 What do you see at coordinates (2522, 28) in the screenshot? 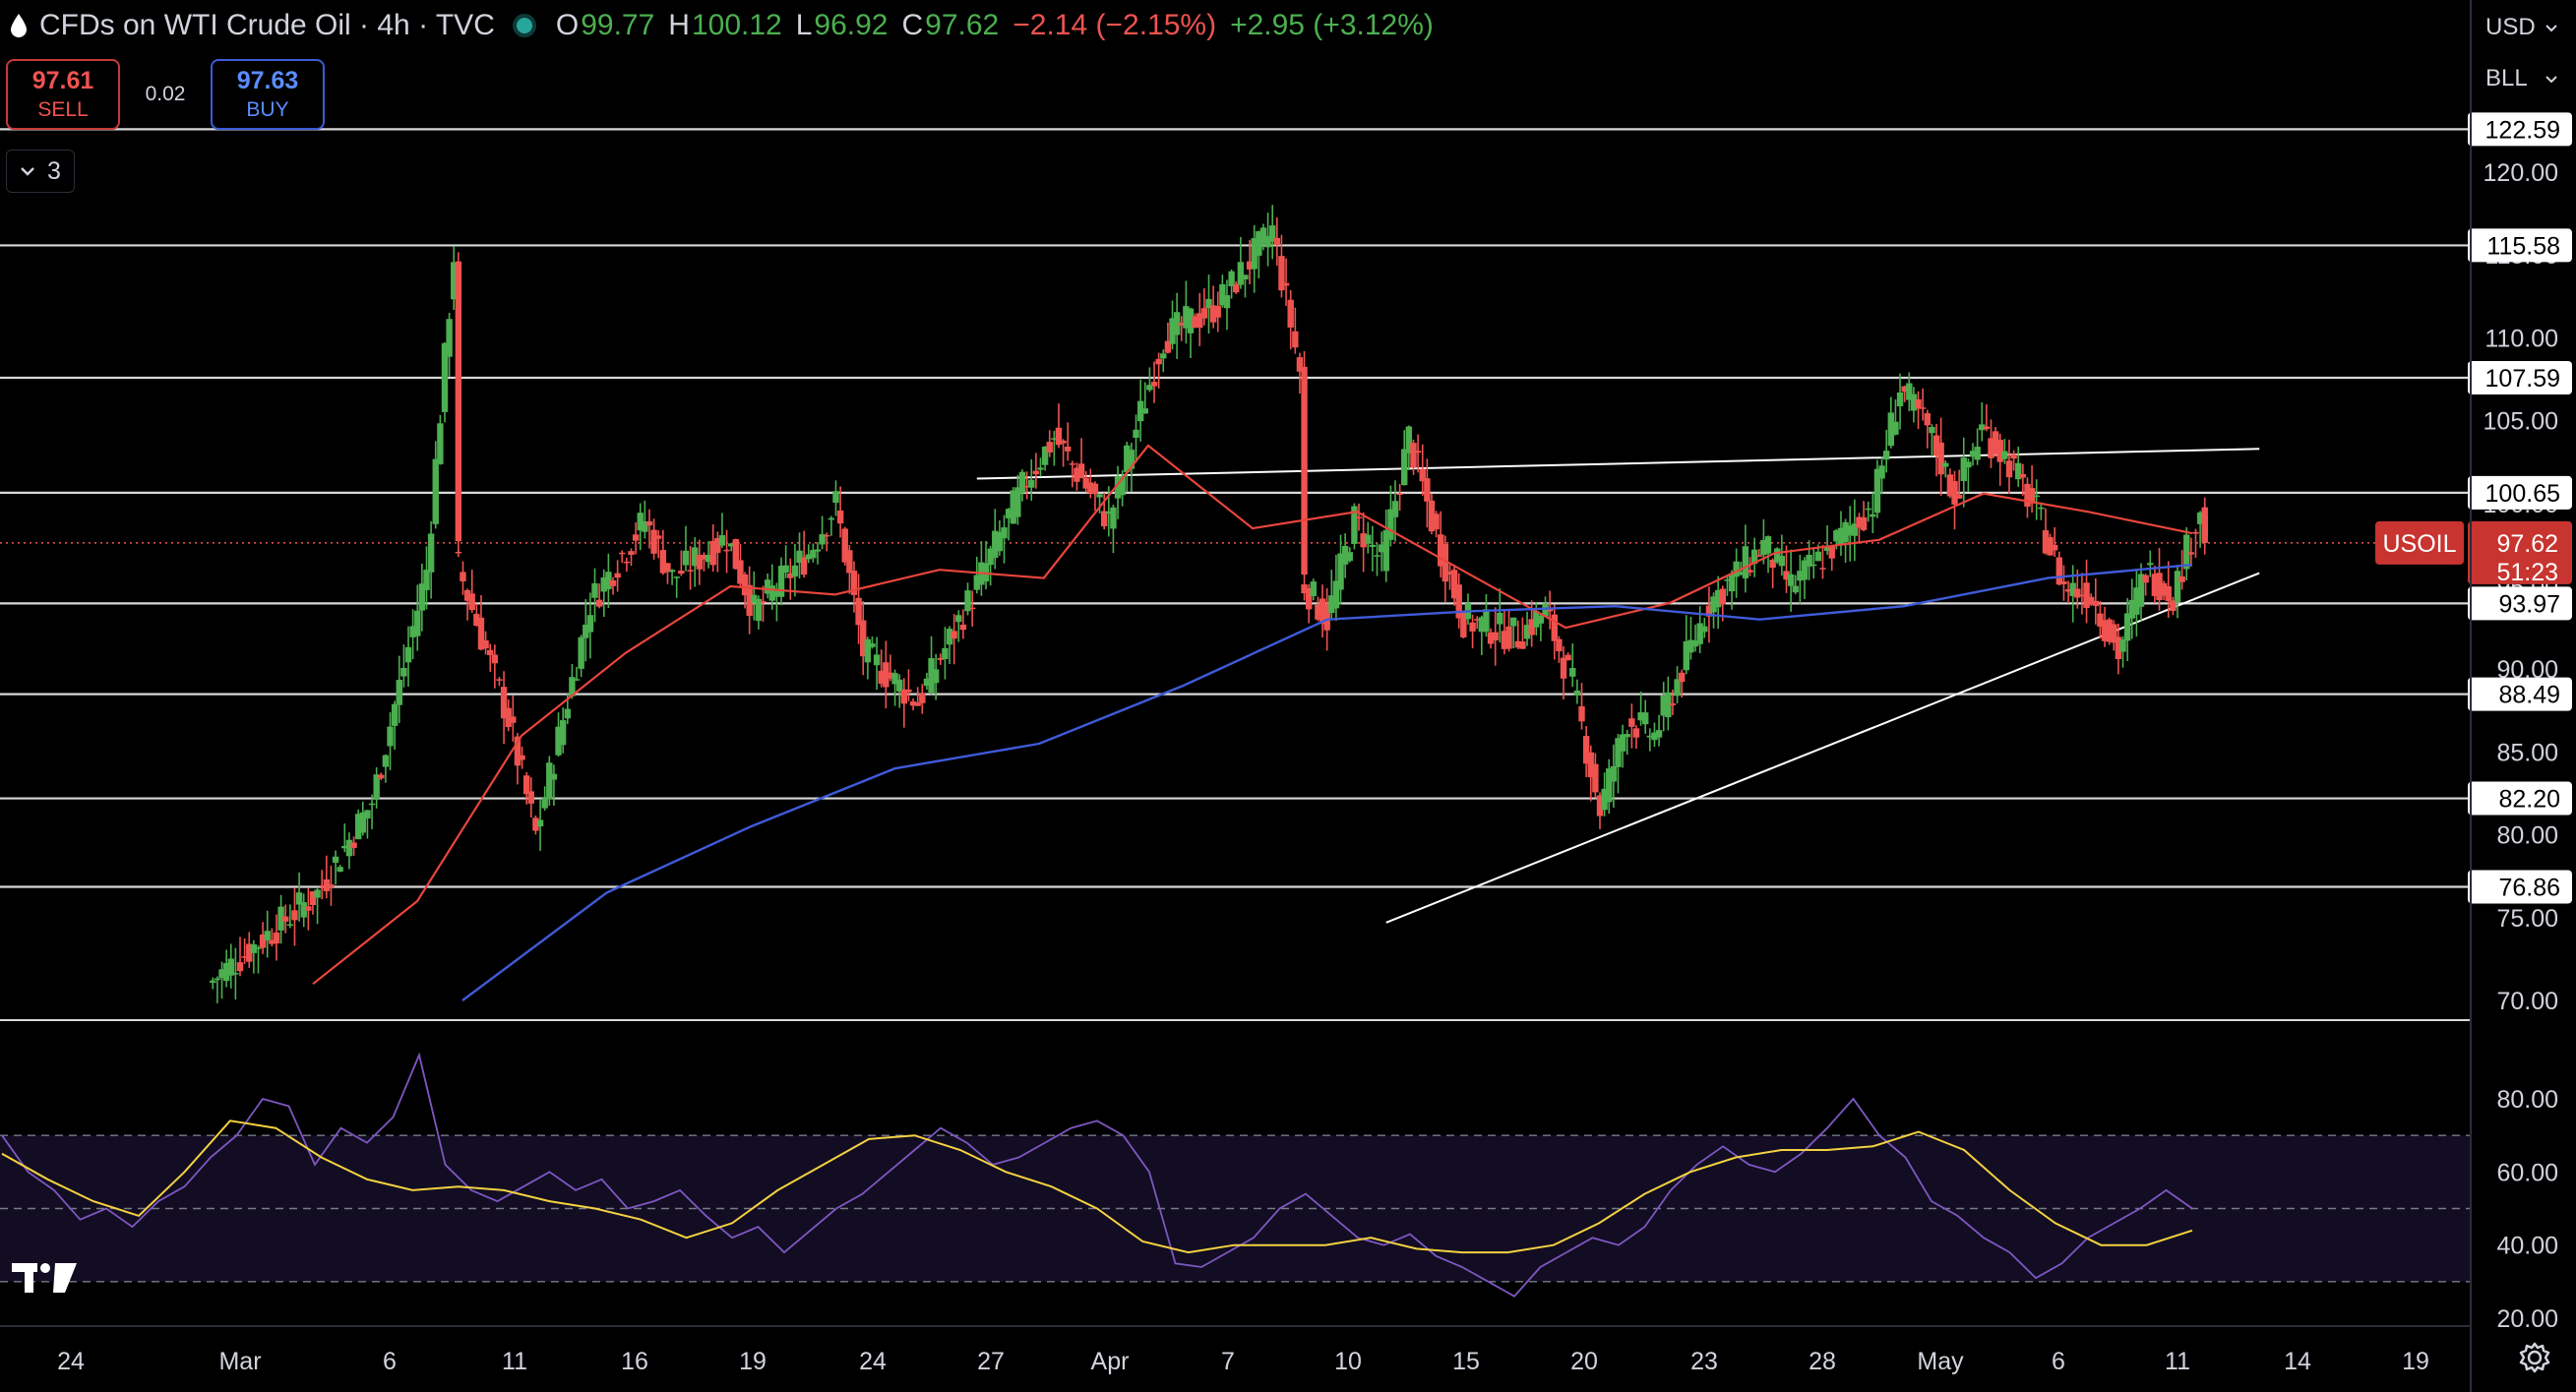
I see `currency-selector: USD` at bounding box center [2522, 28].